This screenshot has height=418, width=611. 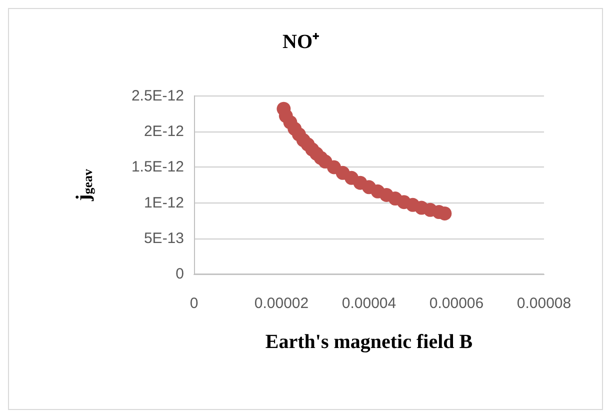 What do you see at coordinates (301, 42) in the screenshot?
I see `chart-title: NO⁺` at bounding box center [301, 42].